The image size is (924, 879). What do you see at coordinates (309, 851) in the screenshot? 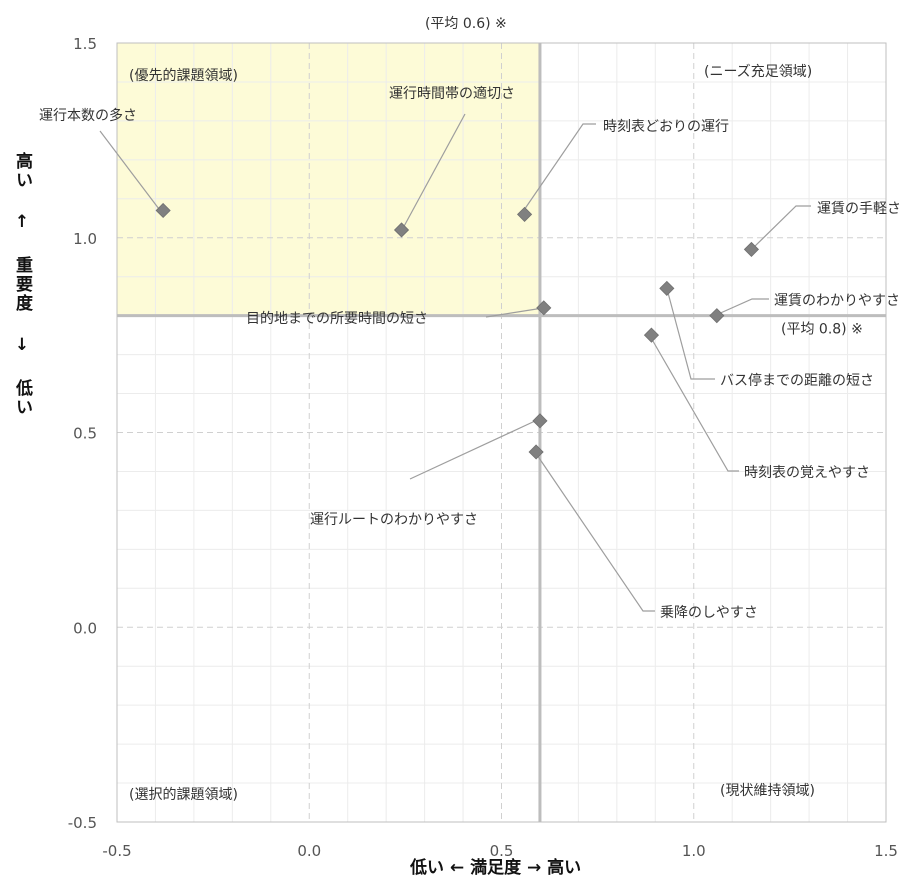
I see `x-tick-label: 0.0` at bounding box center [309, 851].